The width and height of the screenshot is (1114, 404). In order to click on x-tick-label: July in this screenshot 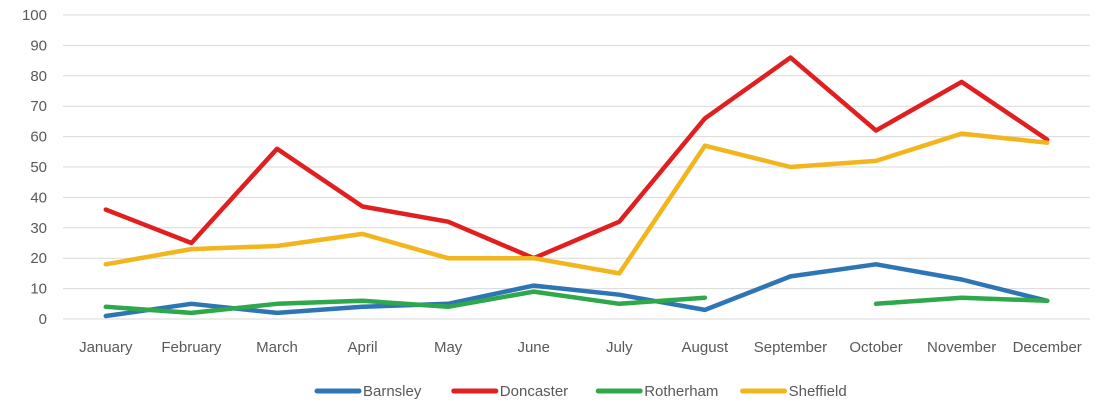, I will do `click(619, 347)`.